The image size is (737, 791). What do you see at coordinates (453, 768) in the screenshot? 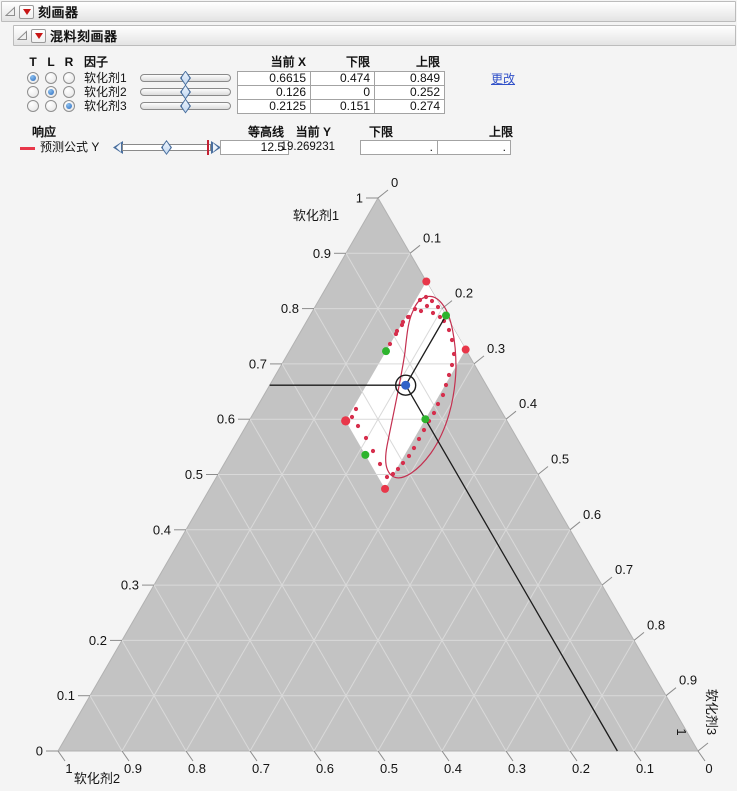
I see `svg-text: 0.4` at bounding box center [453, 768].